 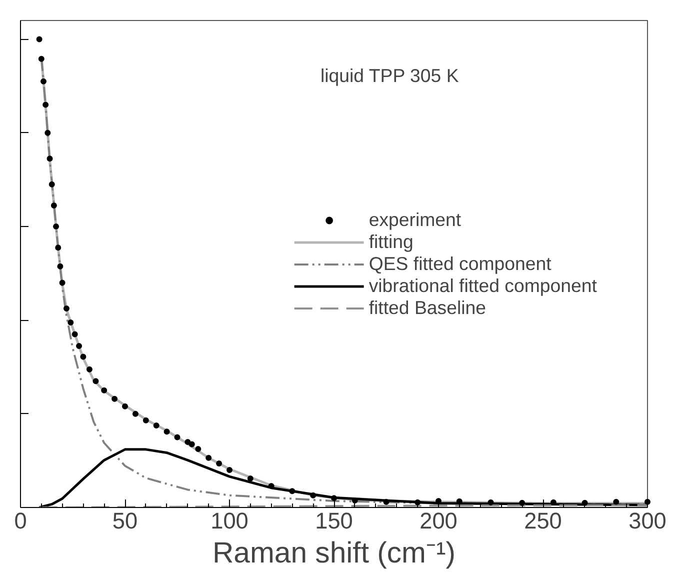 I want to click on x-tick-label: 50, so click(x=125, y=521).